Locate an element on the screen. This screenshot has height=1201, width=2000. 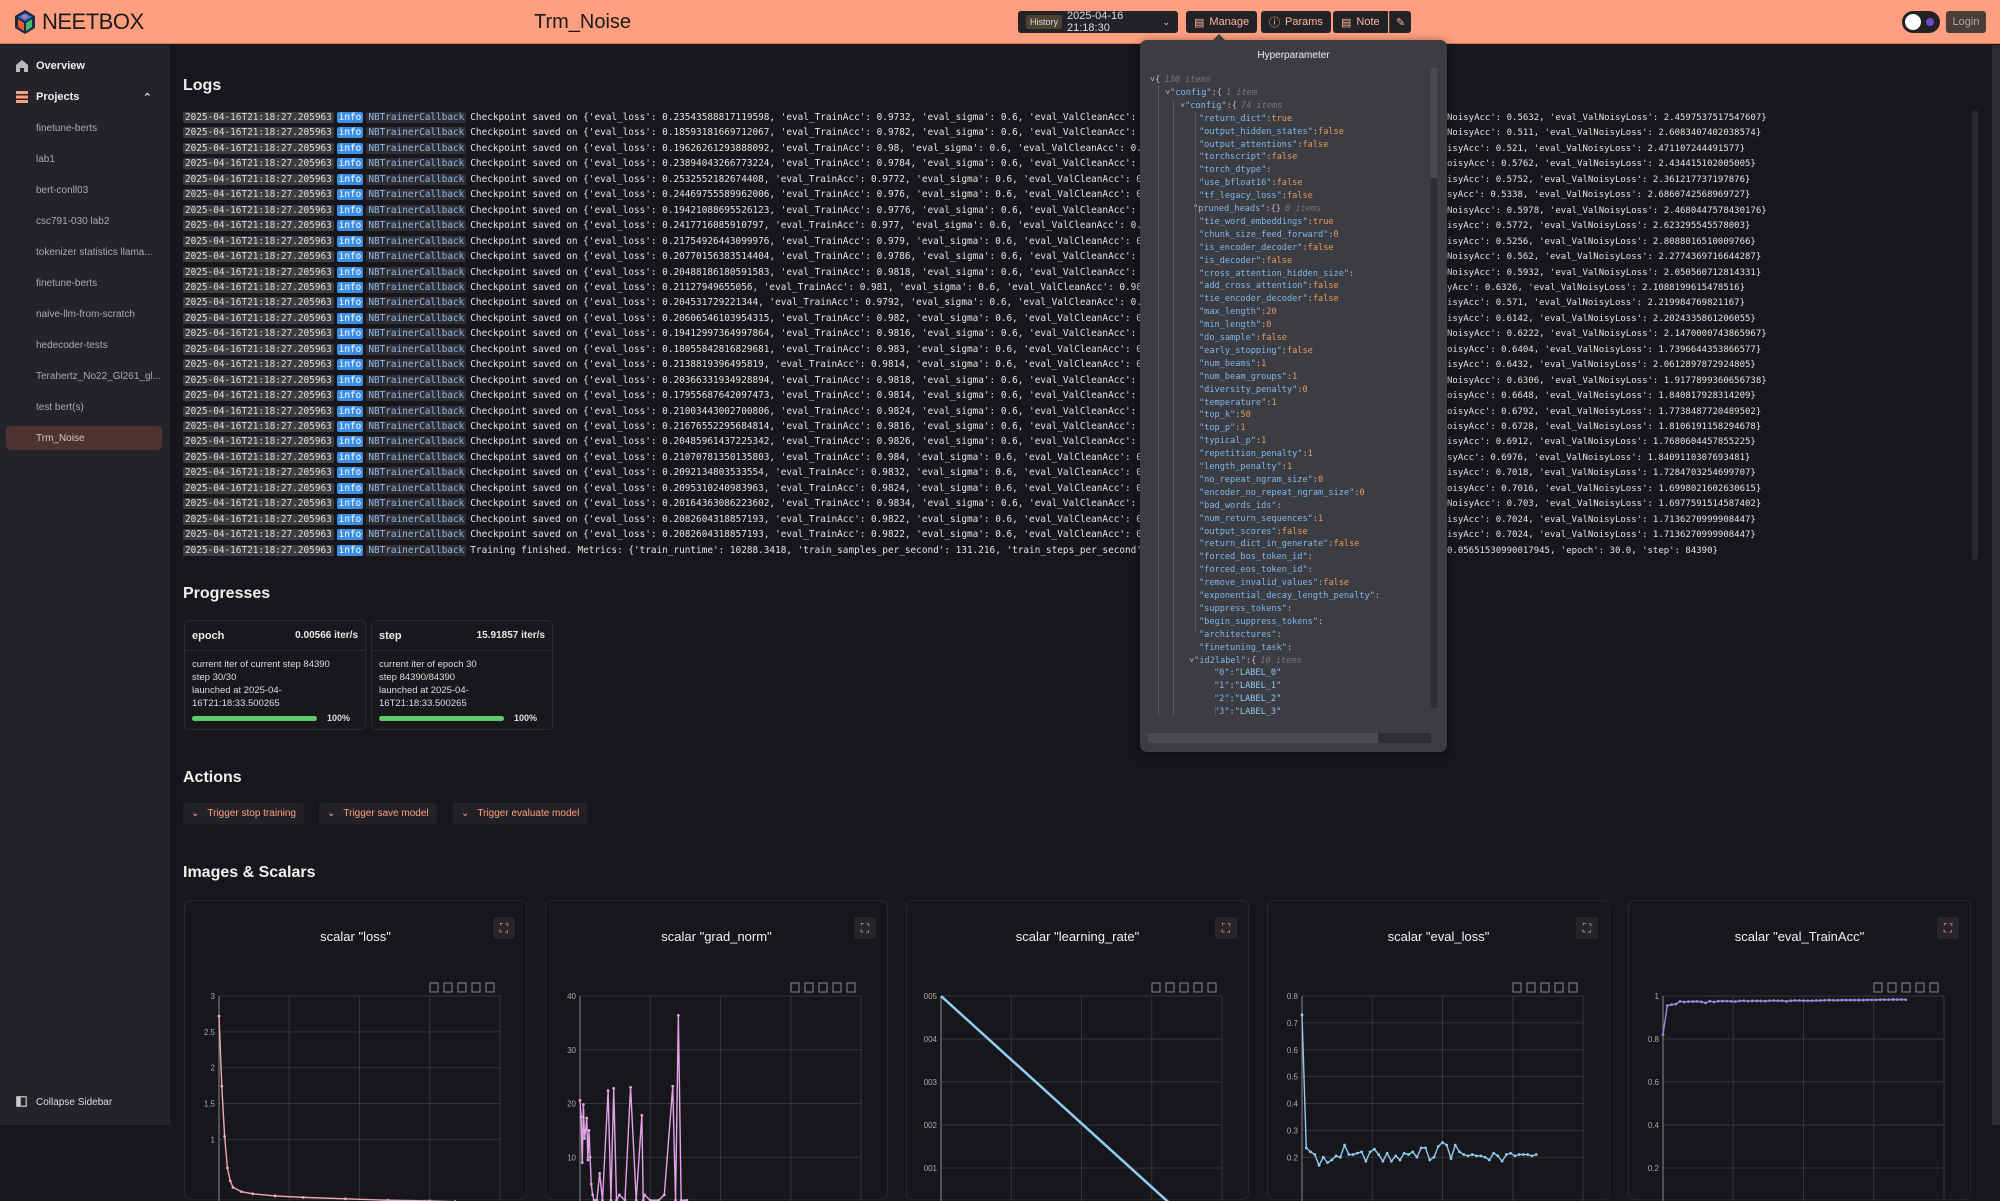
y-tick-label: 002 is located at coordinates (931, 1125).